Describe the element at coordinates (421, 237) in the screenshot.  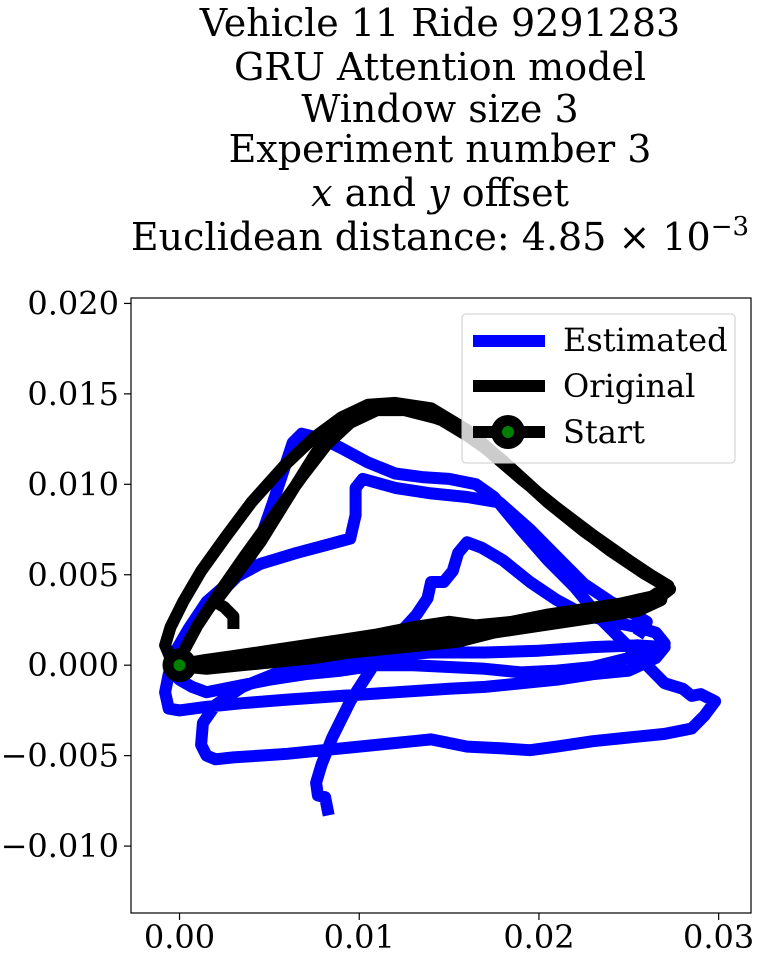
I see `distance-prefix: Euclidean distance: 4.85 × 10` at that location.